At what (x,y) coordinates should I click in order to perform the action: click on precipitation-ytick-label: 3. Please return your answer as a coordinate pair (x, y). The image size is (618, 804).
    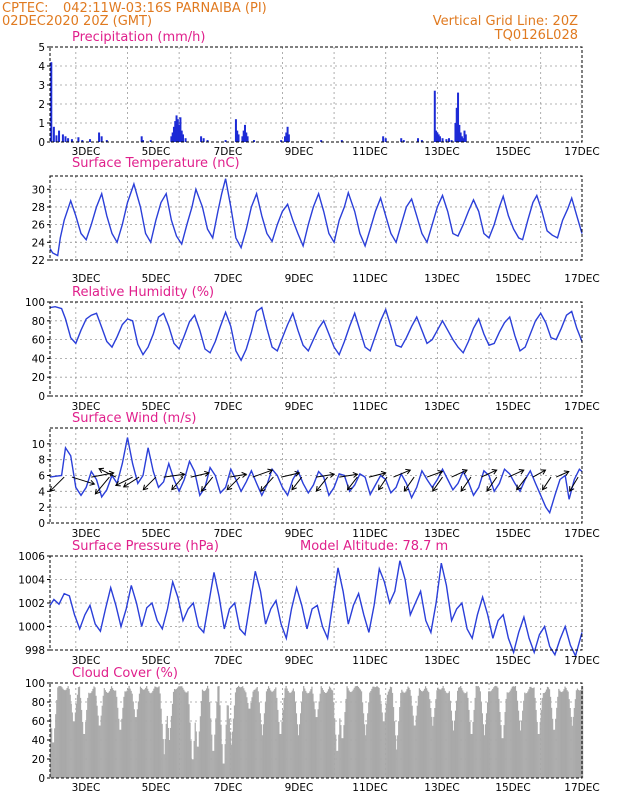
    Looking at the image, I should click on (41, 86).